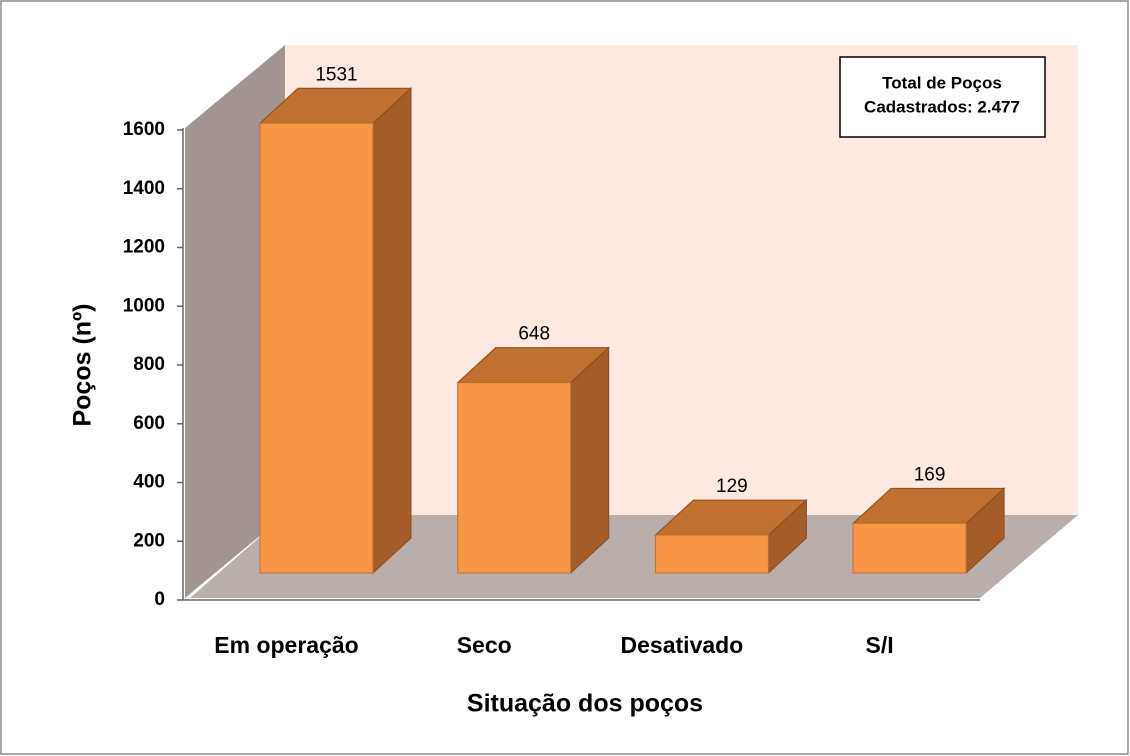 Image resolution: width=1130 pixels, height=756 pixels. Describe the element at coordinates (732, 486) in the screenshot. I see `value-label: 129` at that location.